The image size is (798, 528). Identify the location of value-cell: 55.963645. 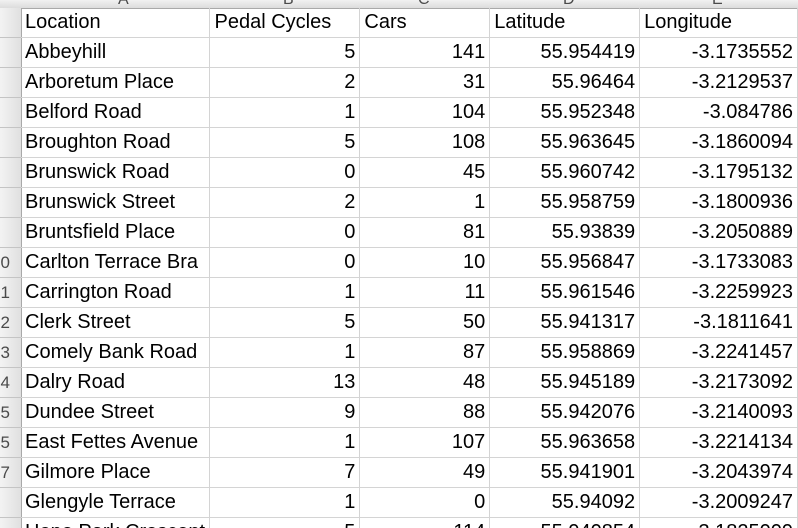
(565, 142).